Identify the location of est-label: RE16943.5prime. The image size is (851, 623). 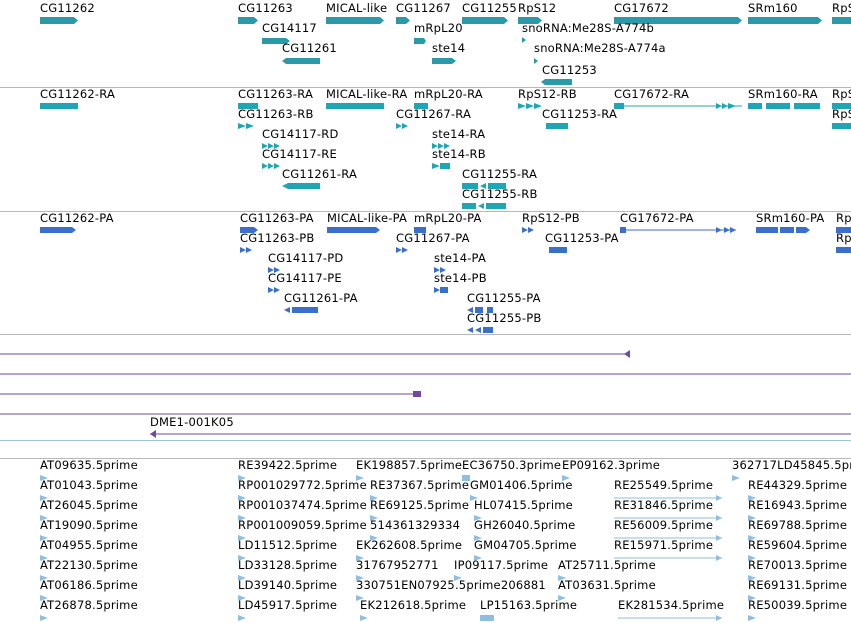
(798, 505).